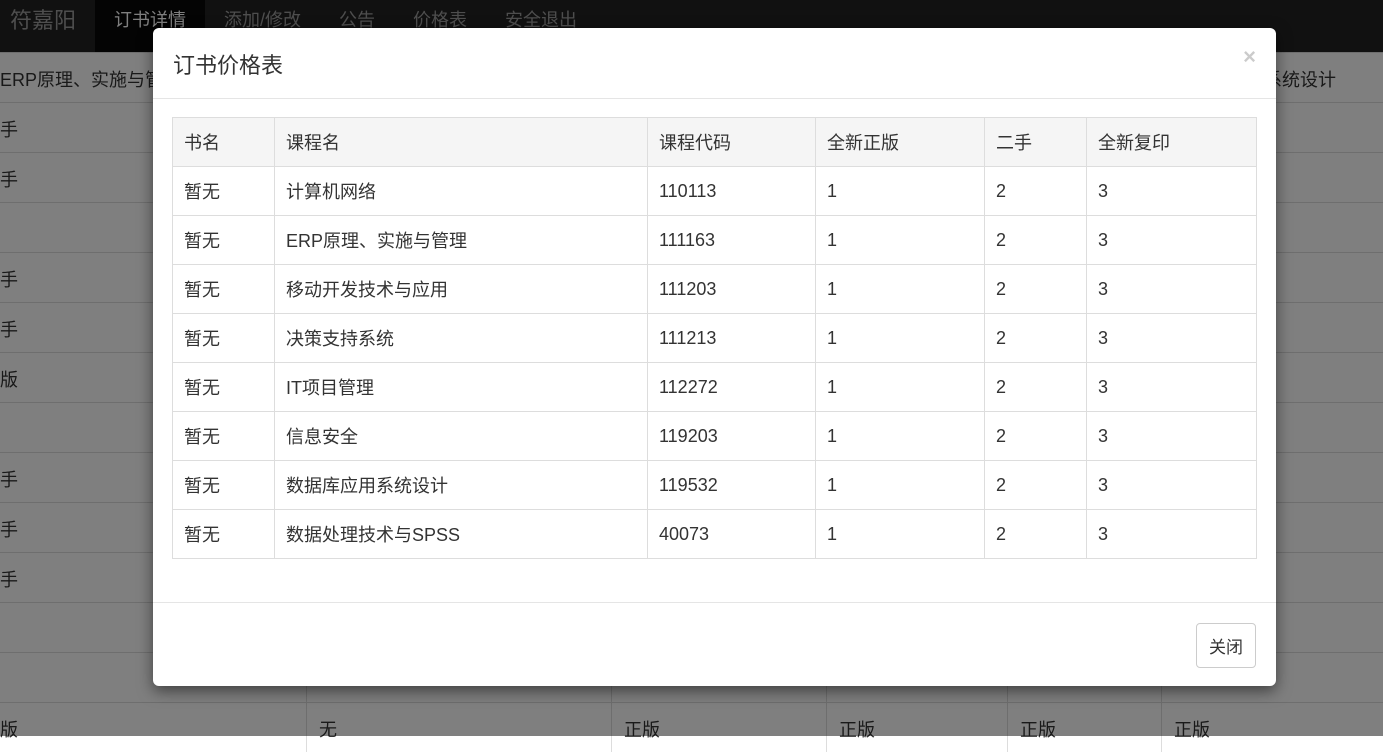 The height and width of the screenshot is (752, 1383). Describe the element at coordinates (714, 645) in the screenshot. I see `modal-footer: 关闭` at that location.